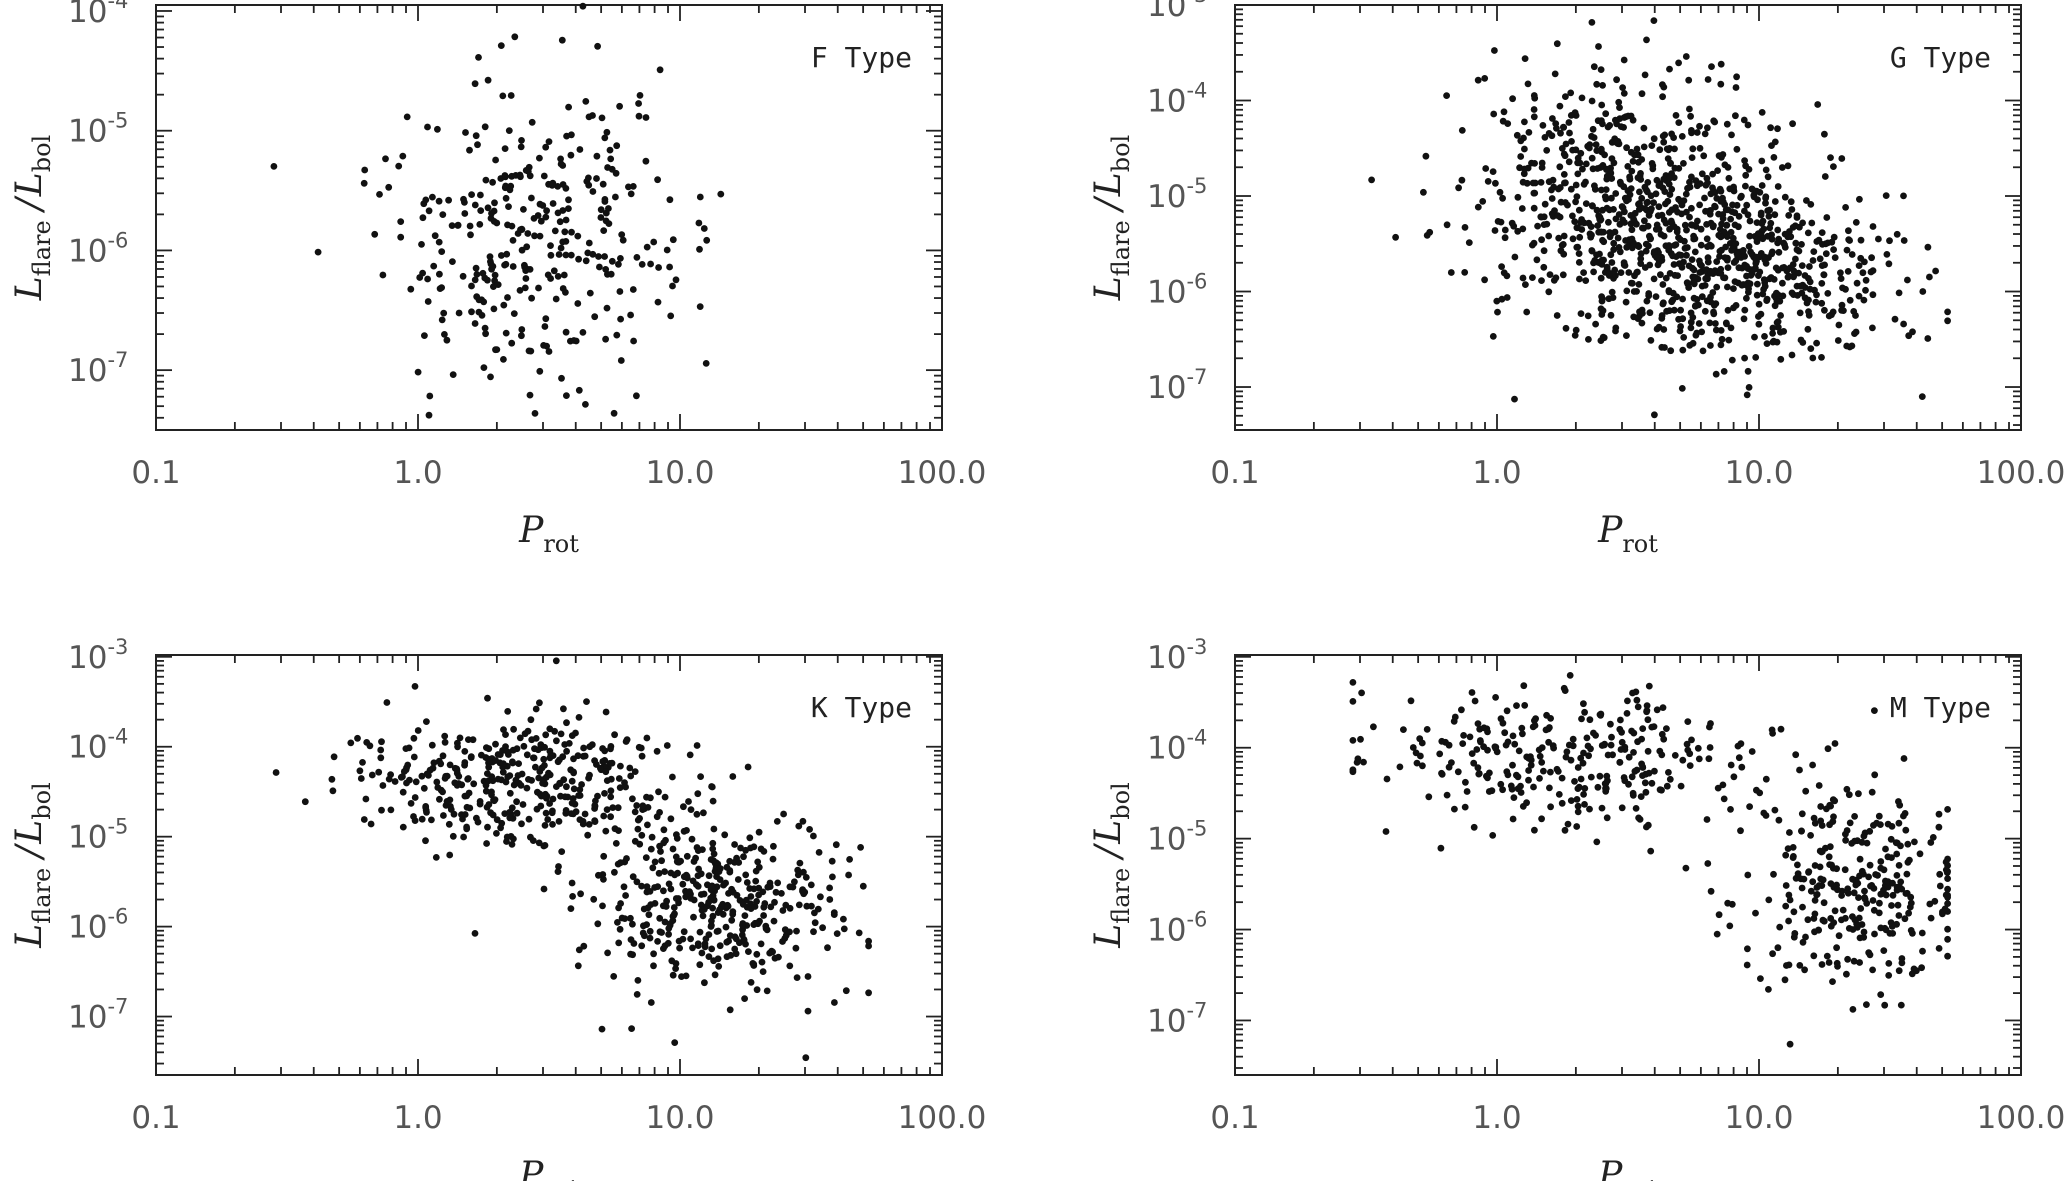  I want to click on x-tick-label: 10.0, so click(1758, 473).